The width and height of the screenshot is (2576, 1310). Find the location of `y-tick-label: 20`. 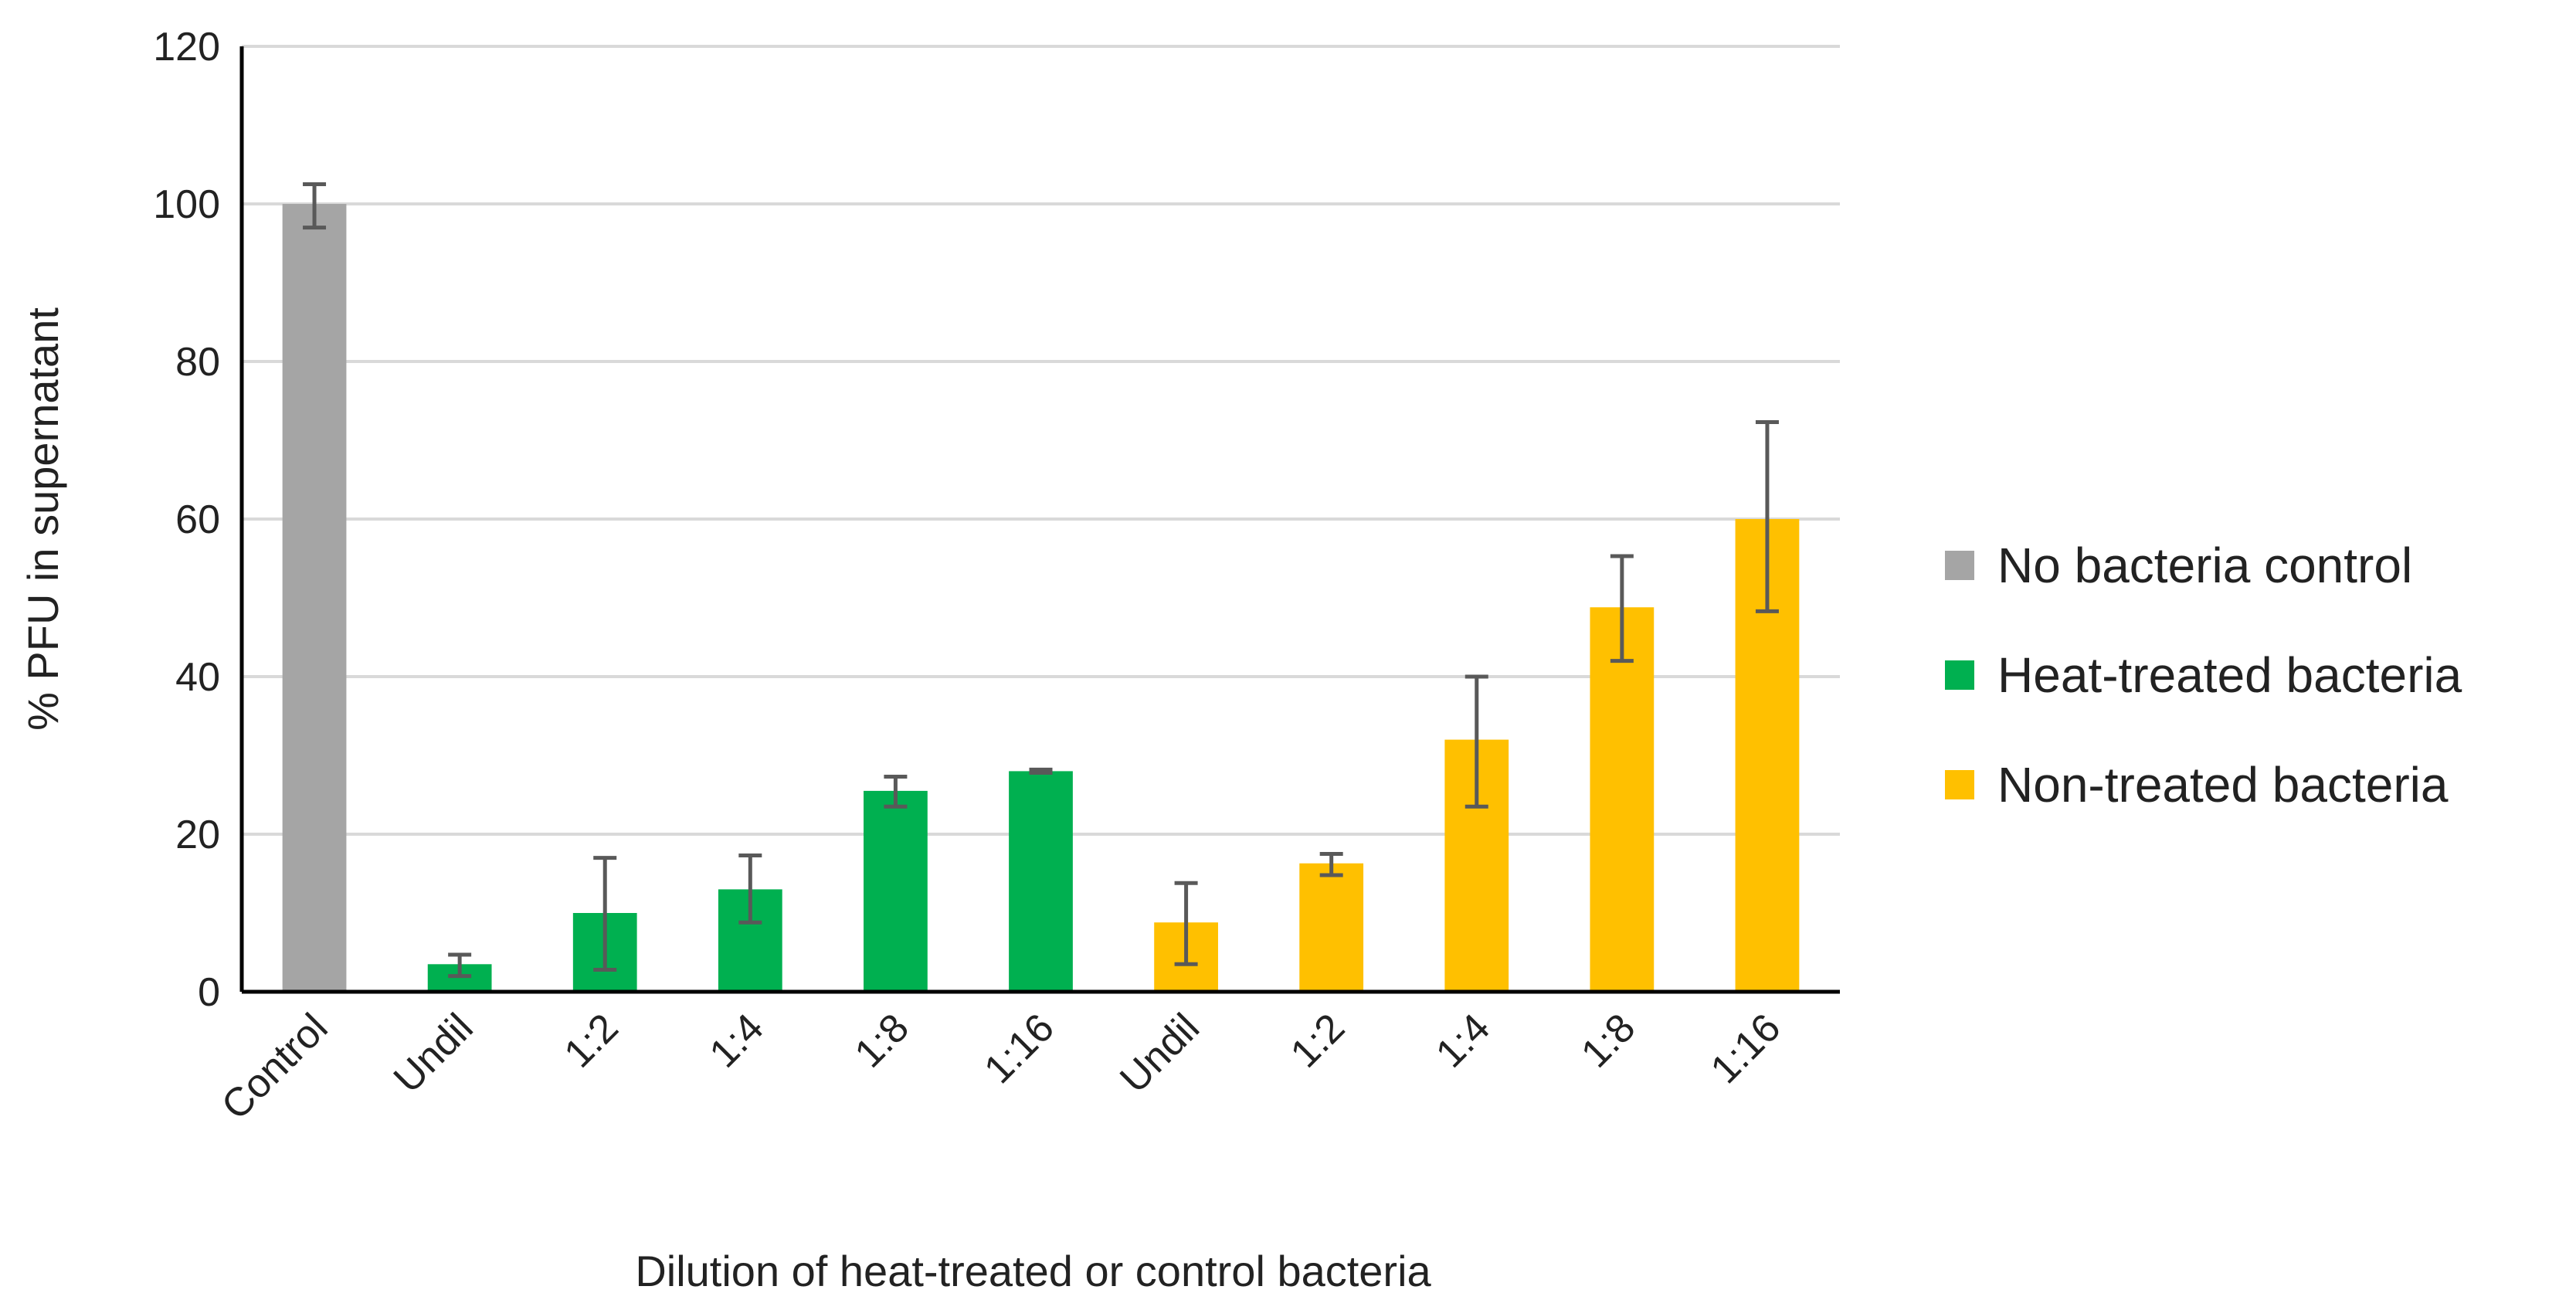

y-tick-label: 20 is located at coordinates (197, 835).